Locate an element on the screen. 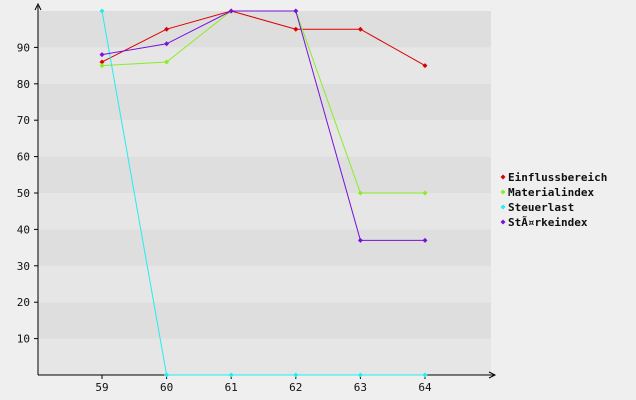 This screenshot has width=636, height=400. y-tick-label: 20 is located at coordinates (23, 302).